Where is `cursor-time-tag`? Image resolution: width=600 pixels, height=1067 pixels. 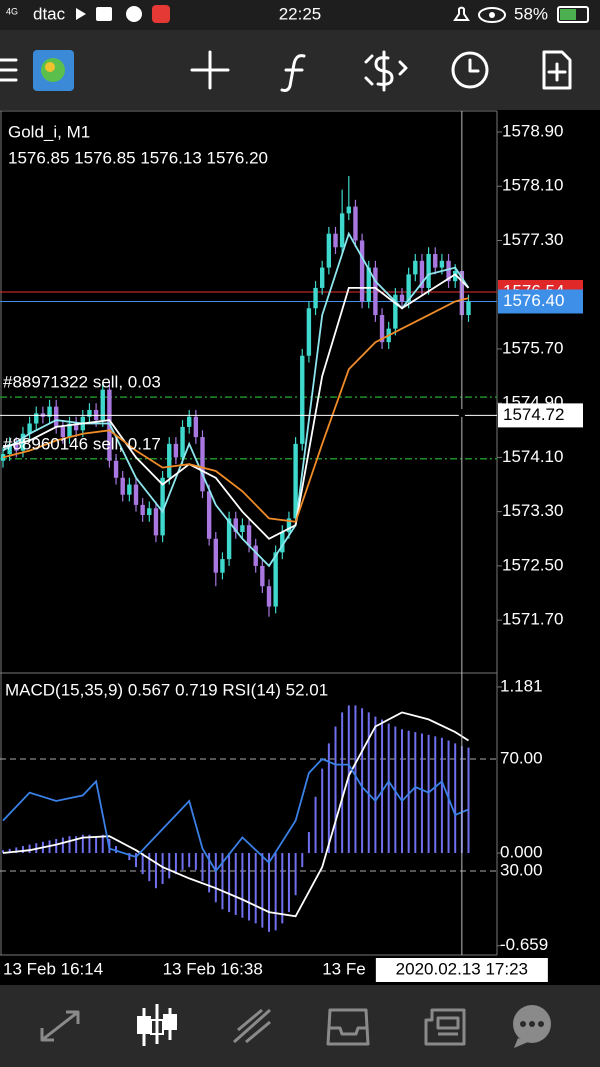 cursor-time-tag is located at coordinates (461, 970).